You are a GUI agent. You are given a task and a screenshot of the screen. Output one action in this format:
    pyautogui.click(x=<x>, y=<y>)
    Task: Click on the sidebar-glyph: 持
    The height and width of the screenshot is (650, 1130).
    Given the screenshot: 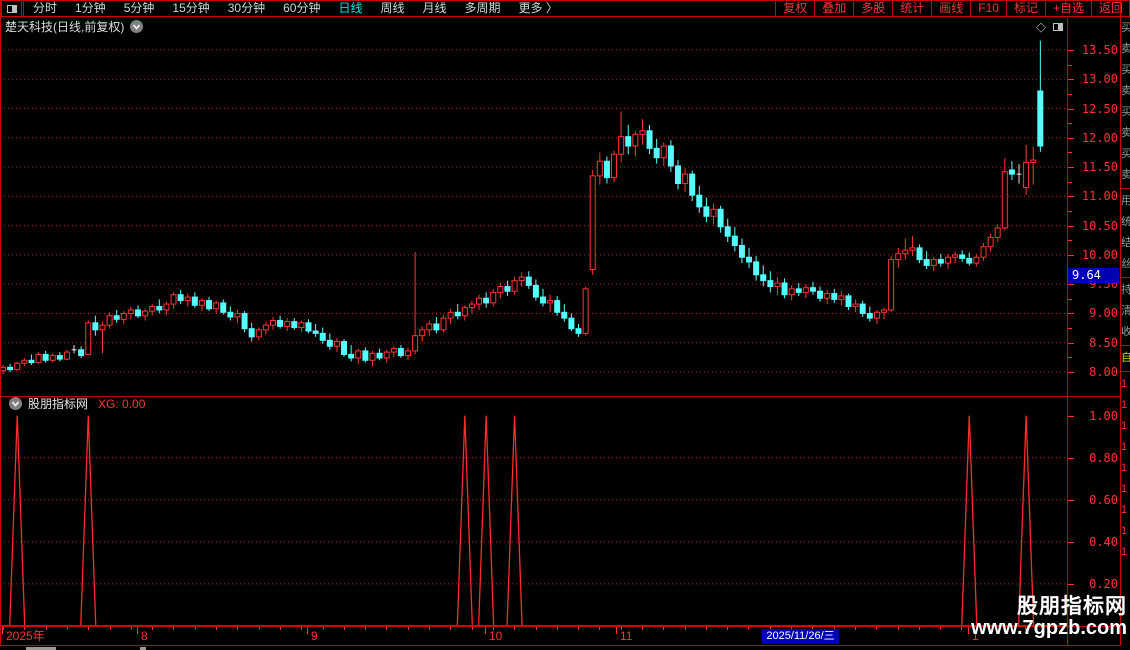 What is the action you would take?
    pyautogui.click(x=1125, y=290)
    